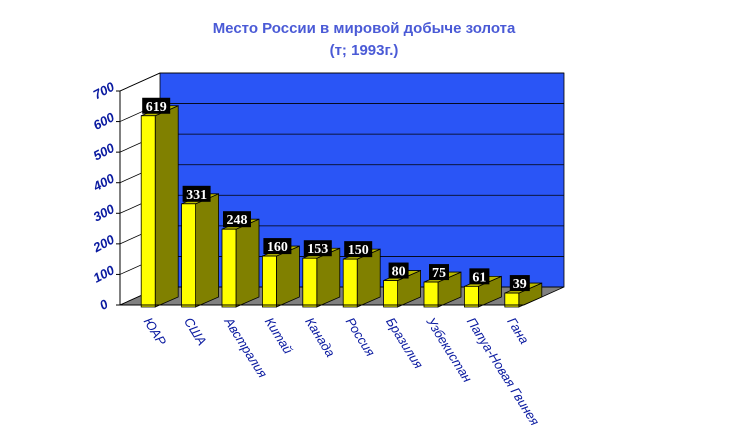 This screenshot has height=434, width=731. What do you see at coordinates (104, 274) in the screenshot?
I see `y-tick-label: 100` at bounding box center [104, 274].